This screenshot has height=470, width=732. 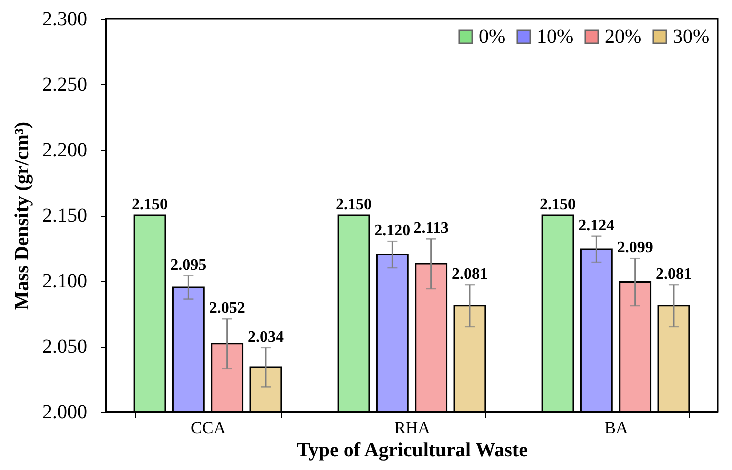 I want to click on y-tick-label: 2.000, so click(x=65, y=413).